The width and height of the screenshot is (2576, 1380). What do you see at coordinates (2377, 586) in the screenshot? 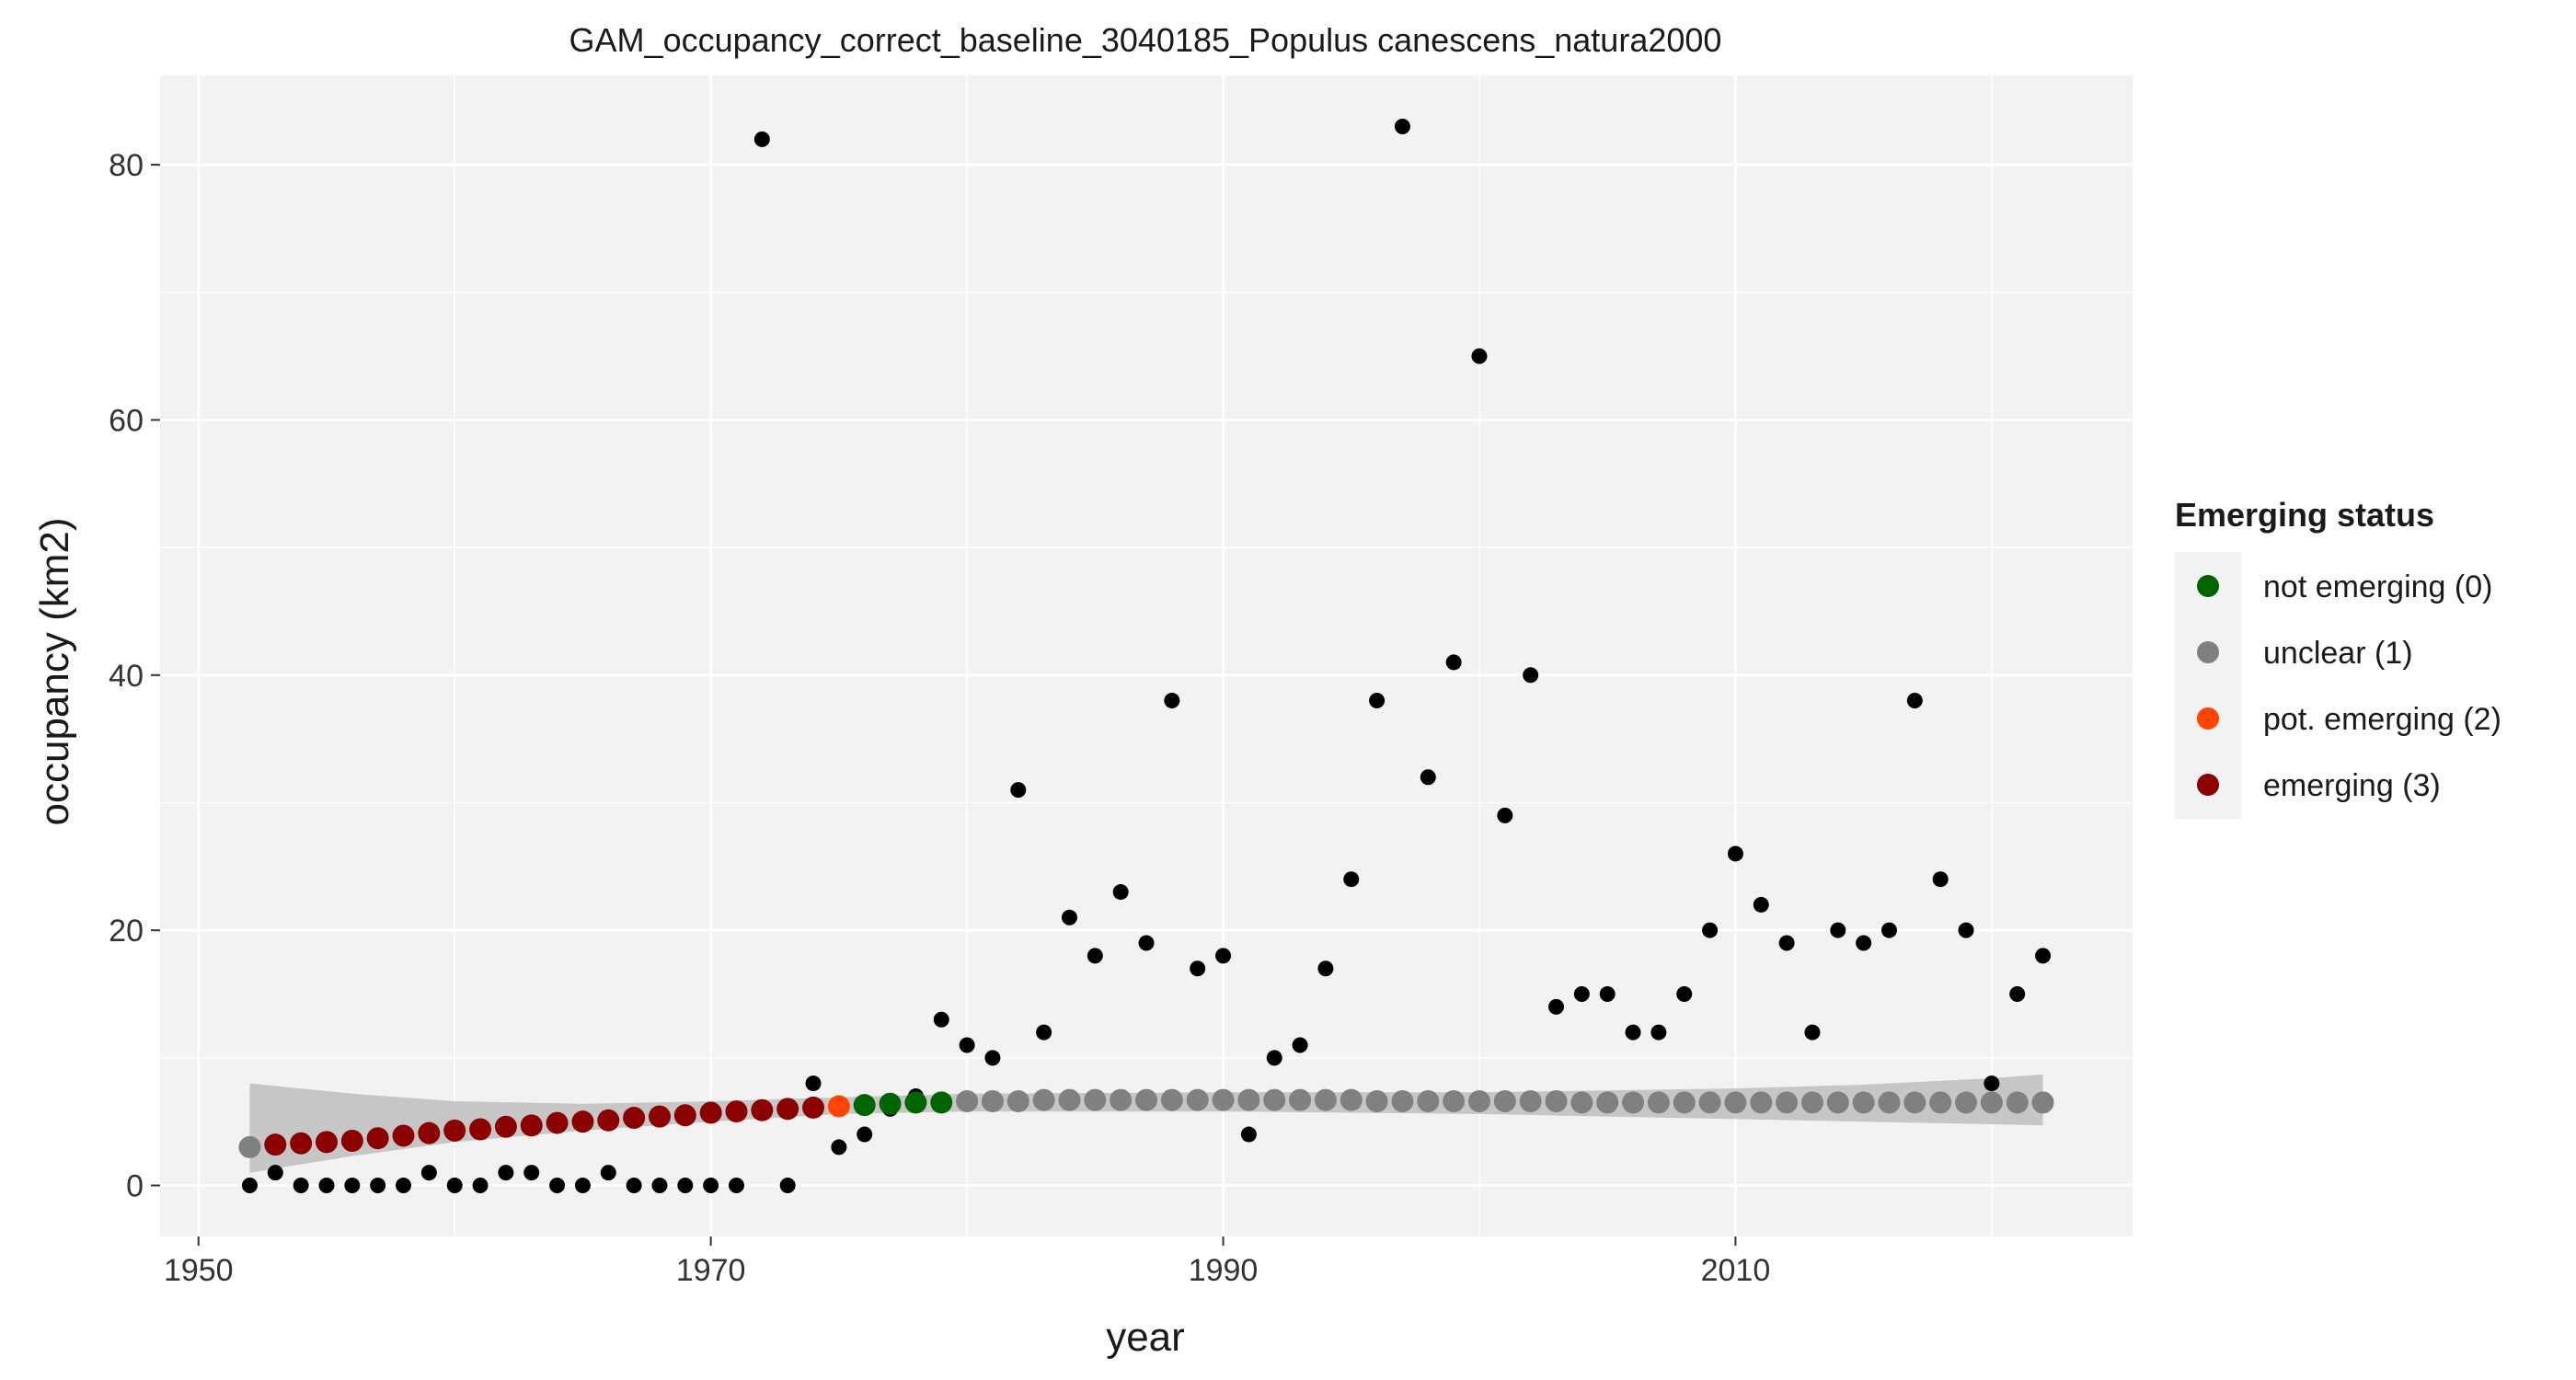
I see `legend-item-label: not emerging (0)` at bounding box center [2377, 586].